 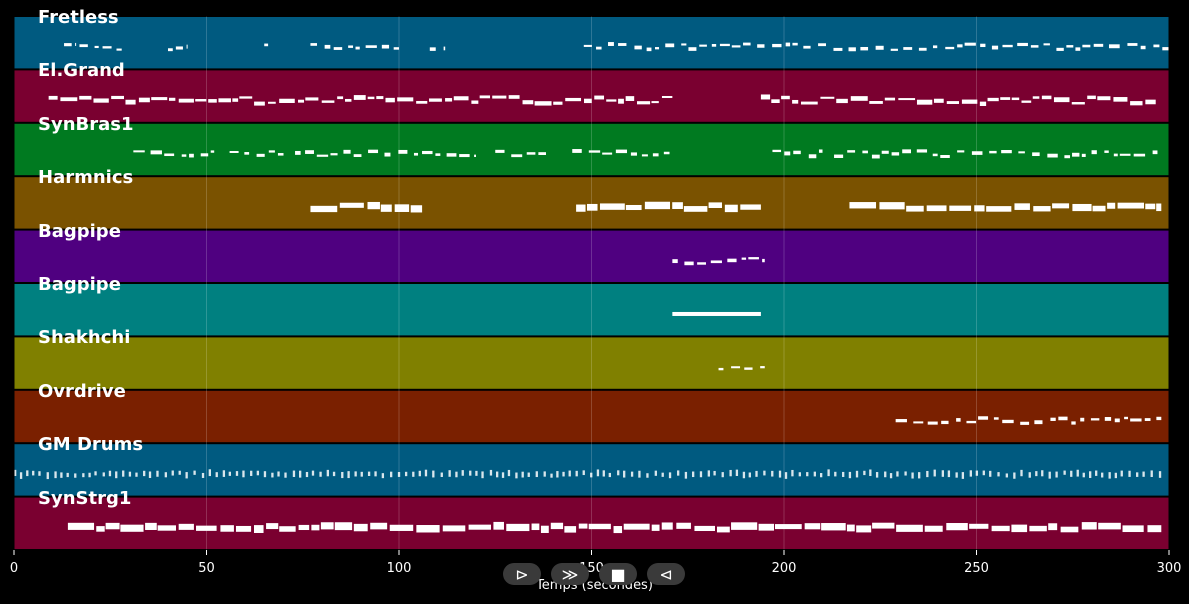 I want to click on x-tick-label: 50, so click(x=206, y=568).